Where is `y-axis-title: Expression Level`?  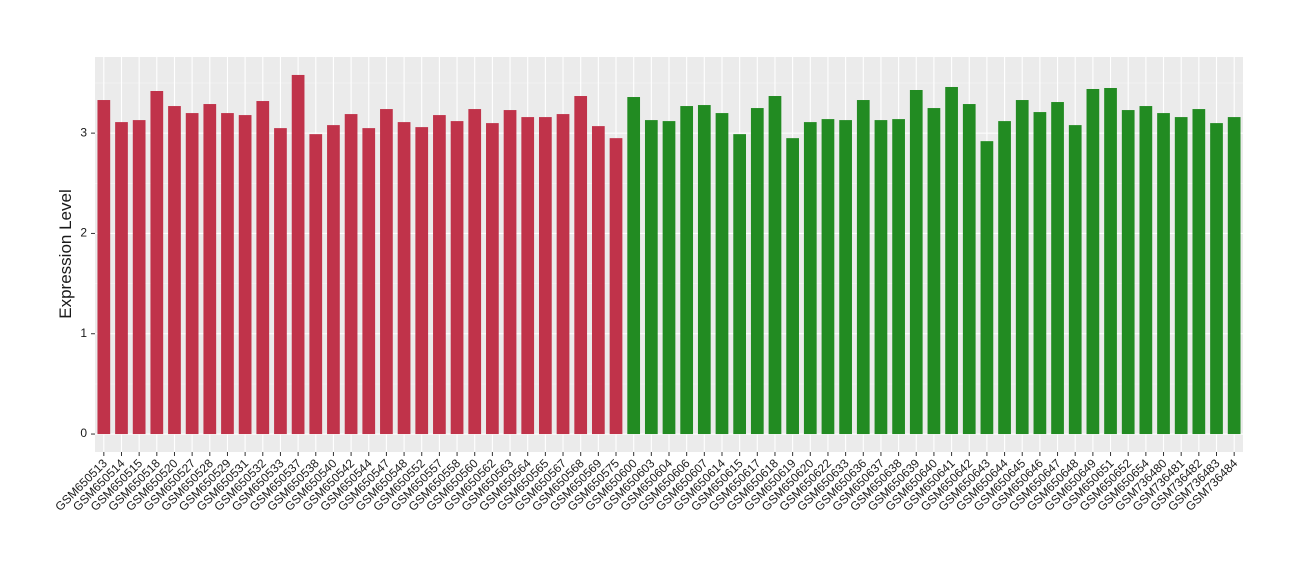
y-axis-title: Expression Level is located at coordinates (65, 253).